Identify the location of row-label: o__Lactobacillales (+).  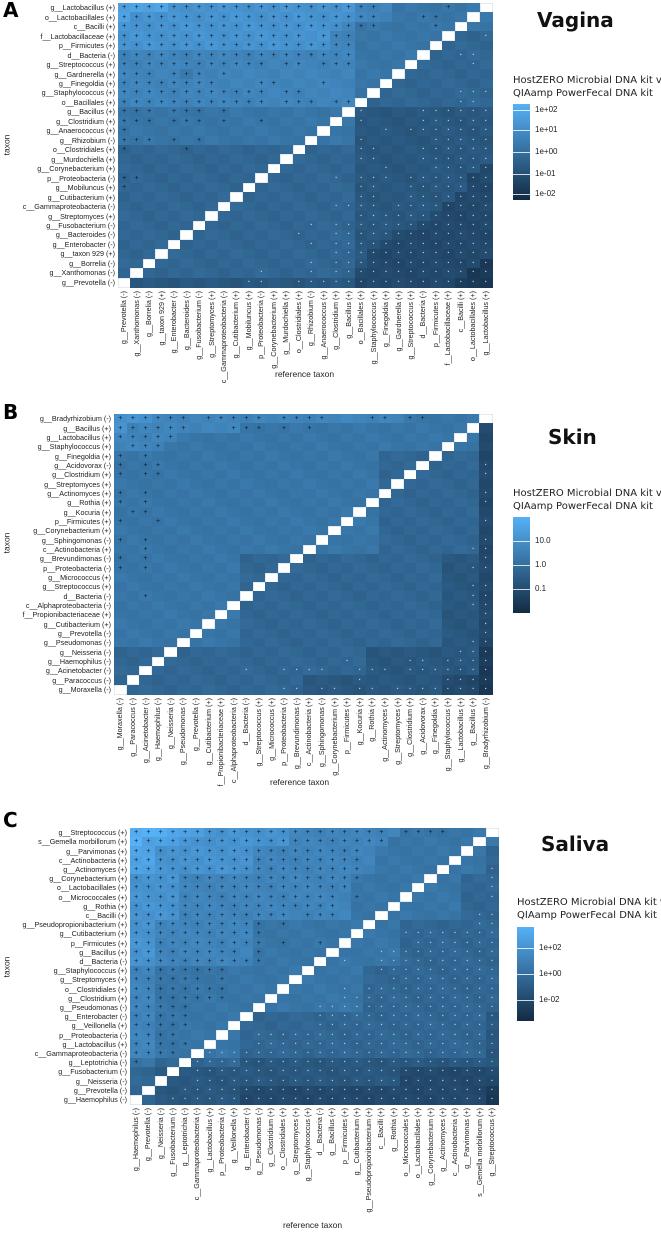
(79, 17).